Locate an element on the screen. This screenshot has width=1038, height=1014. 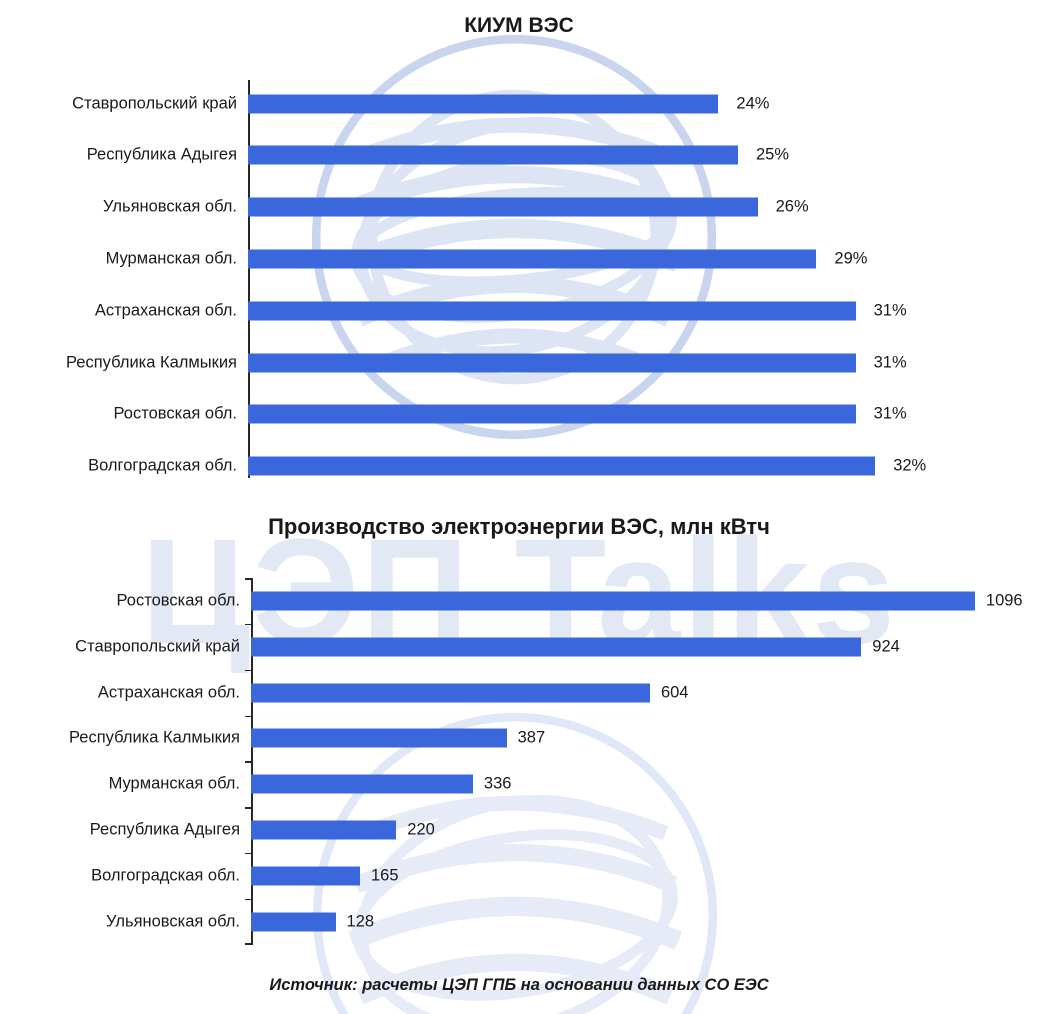
chart1-category-label: Ульяновская обл. is located at coordinates (169, 206).